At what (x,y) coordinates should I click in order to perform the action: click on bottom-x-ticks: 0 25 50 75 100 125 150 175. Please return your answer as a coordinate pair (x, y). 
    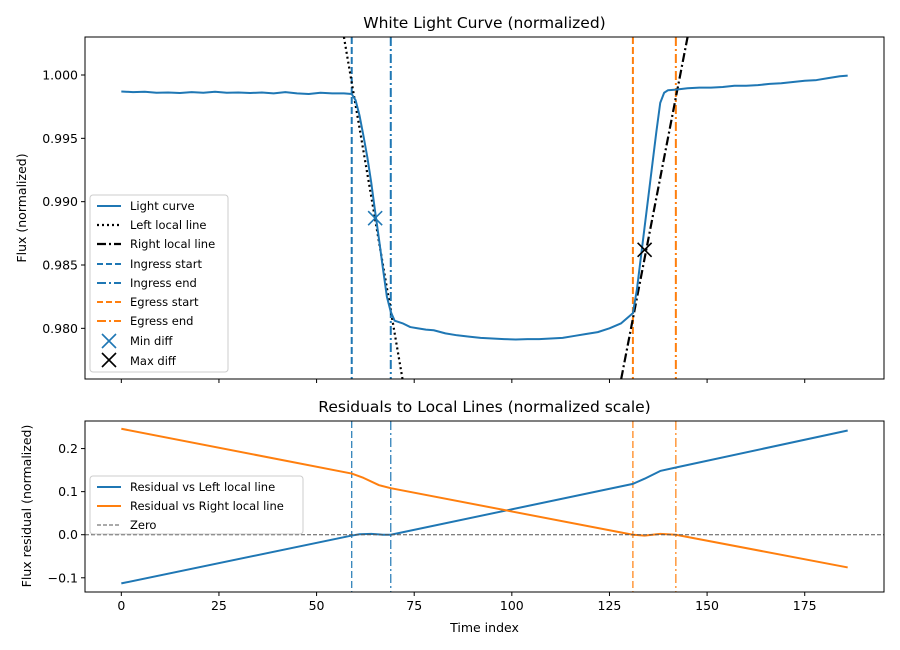
    Looking at the image, I should click on (467, 602).